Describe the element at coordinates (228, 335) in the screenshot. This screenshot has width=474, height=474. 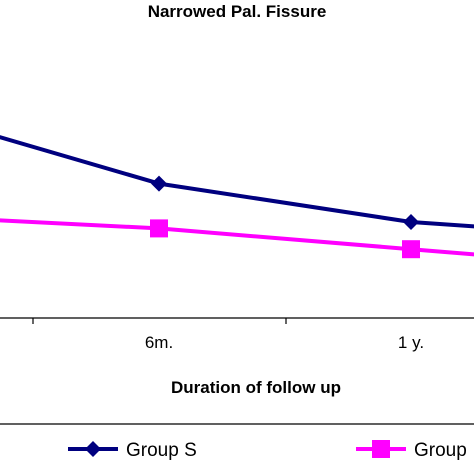
I see `x-axis-ticks: 6m. 1 y.` at that location.